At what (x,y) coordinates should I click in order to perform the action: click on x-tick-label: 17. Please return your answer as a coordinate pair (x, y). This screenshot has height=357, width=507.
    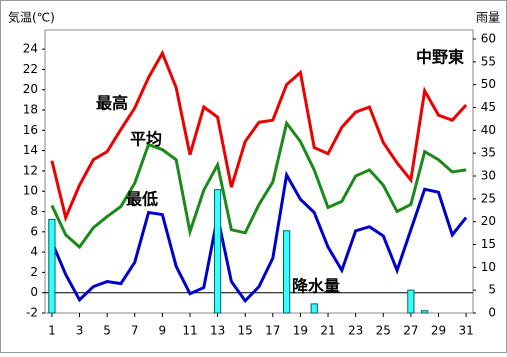
    Looking at the image, I should click on (272, 331).